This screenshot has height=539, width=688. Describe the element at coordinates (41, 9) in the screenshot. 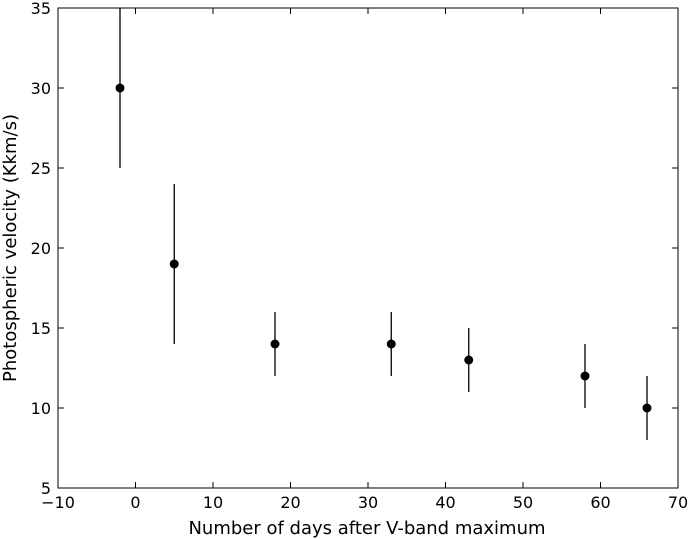

I see `y-tick-label: 35` at that location.